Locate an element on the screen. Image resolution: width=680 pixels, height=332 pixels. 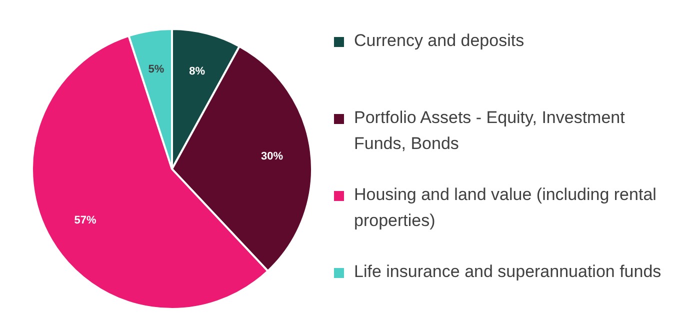
data-label: 5% is located at coordinates (156, 69).